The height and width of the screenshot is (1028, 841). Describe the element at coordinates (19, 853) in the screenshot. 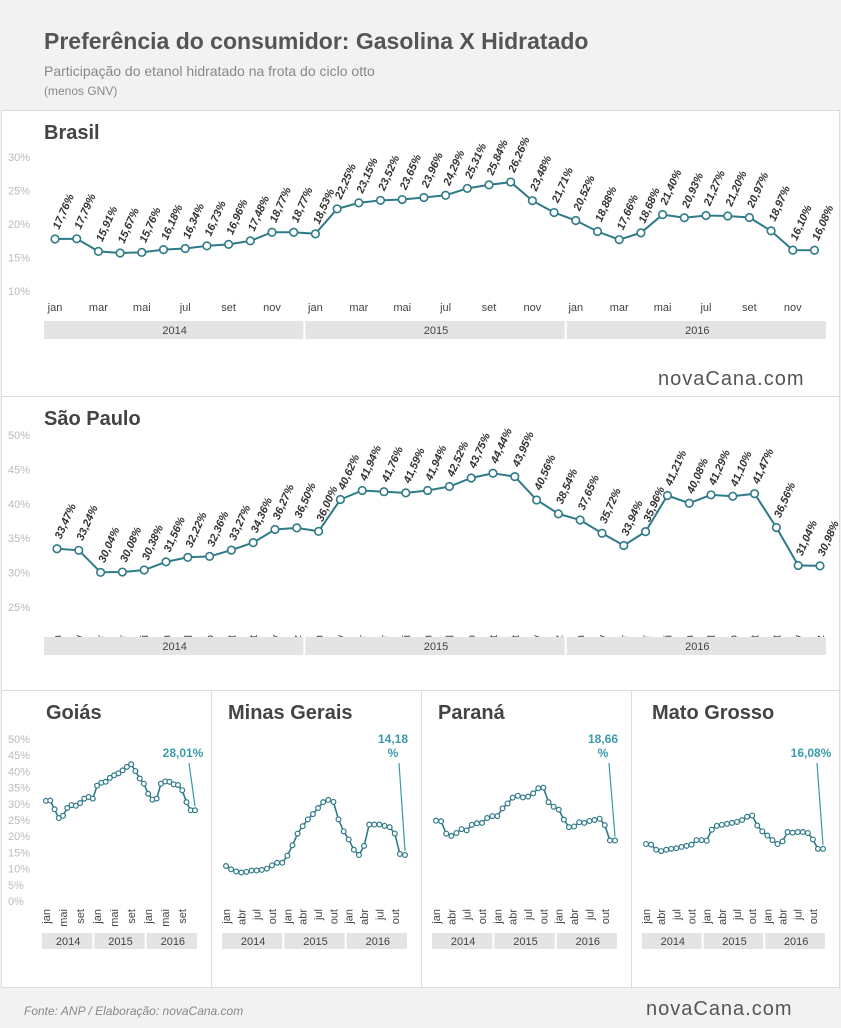

I see `y-tick-label: 15%` at that location.